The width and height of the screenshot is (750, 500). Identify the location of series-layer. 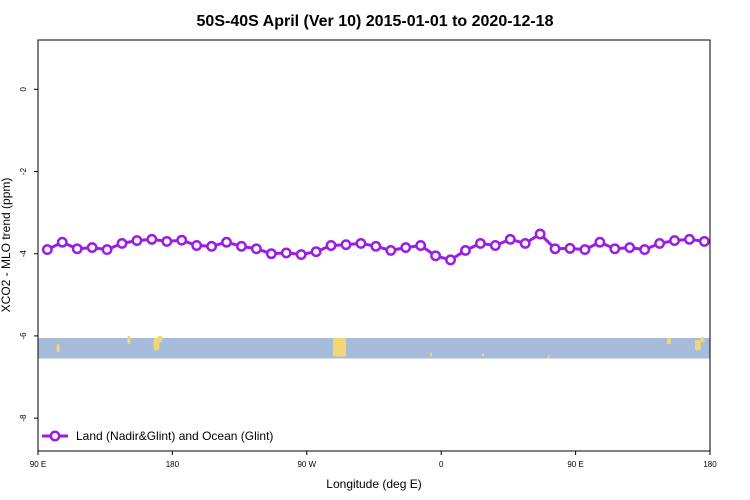
(375, 247).